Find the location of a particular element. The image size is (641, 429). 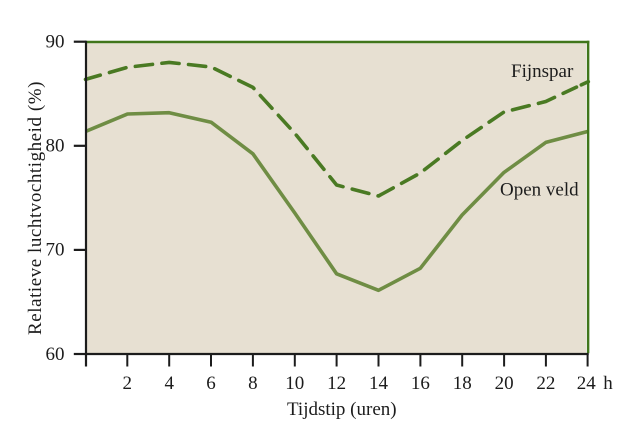

svg-text: h is located at coordinates (608, 383).